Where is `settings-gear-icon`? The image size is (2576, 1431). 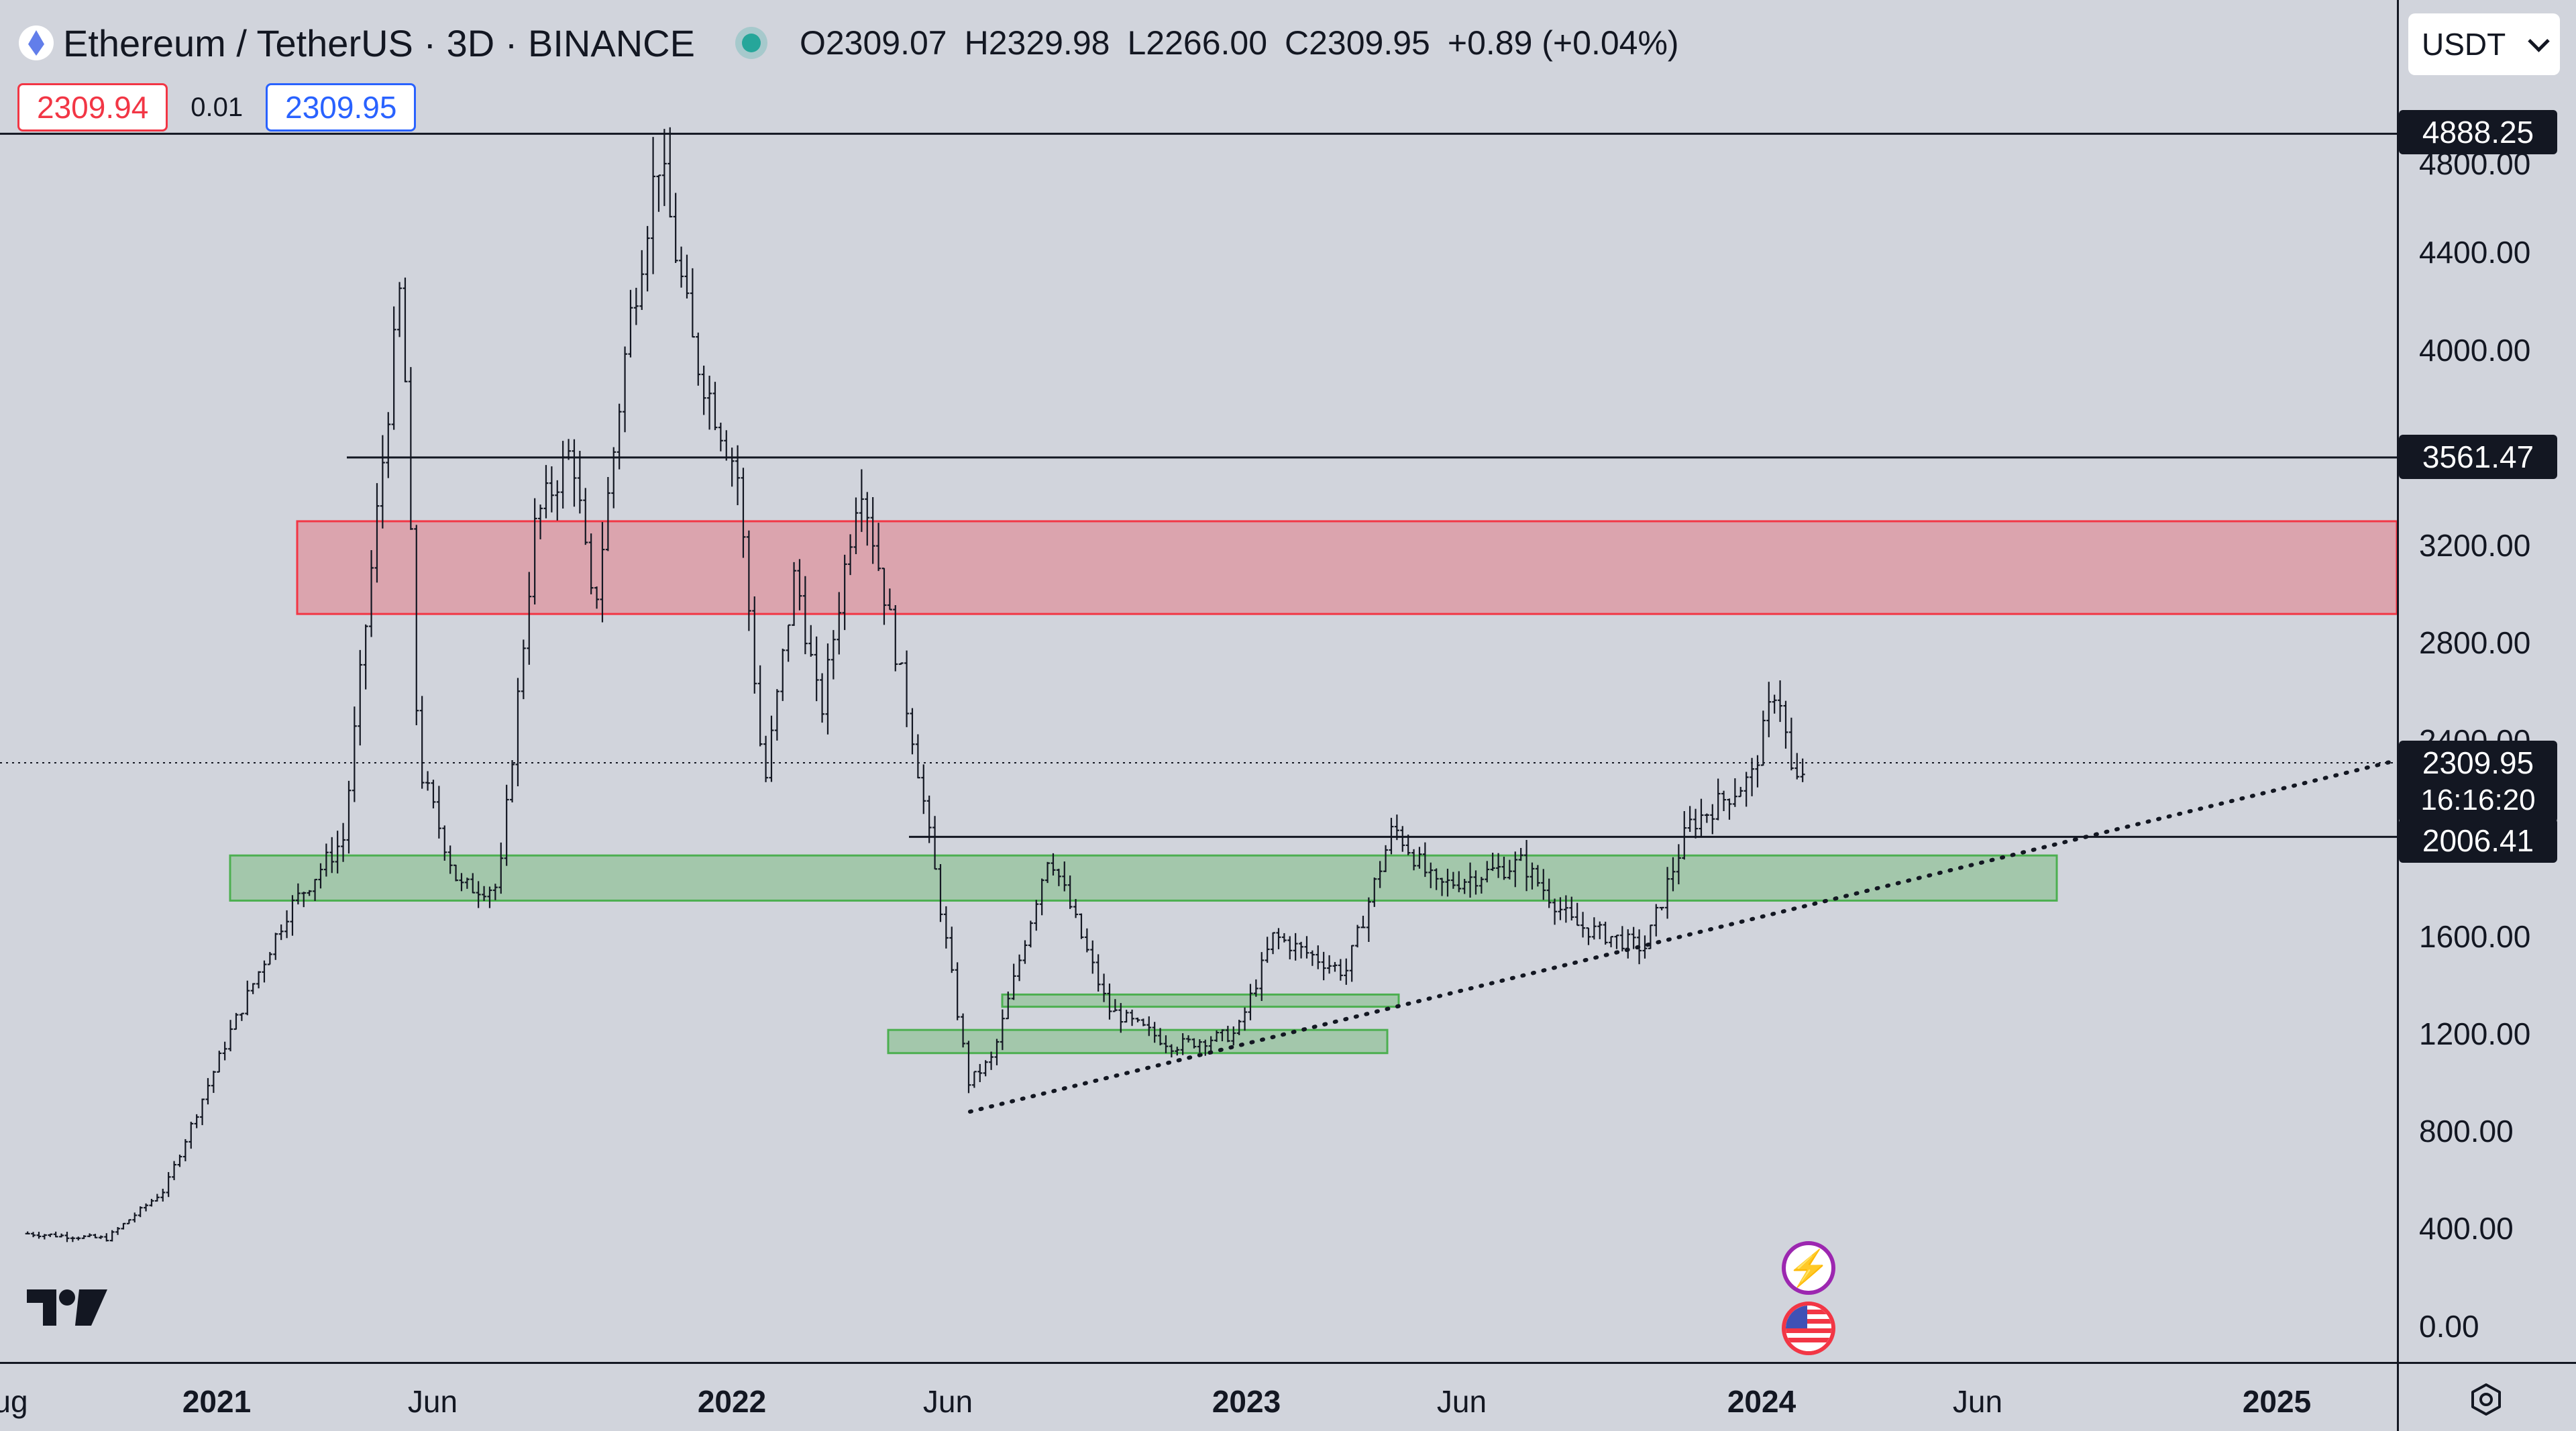
settings-gear-icon is located at coordinates (2486, 1399).